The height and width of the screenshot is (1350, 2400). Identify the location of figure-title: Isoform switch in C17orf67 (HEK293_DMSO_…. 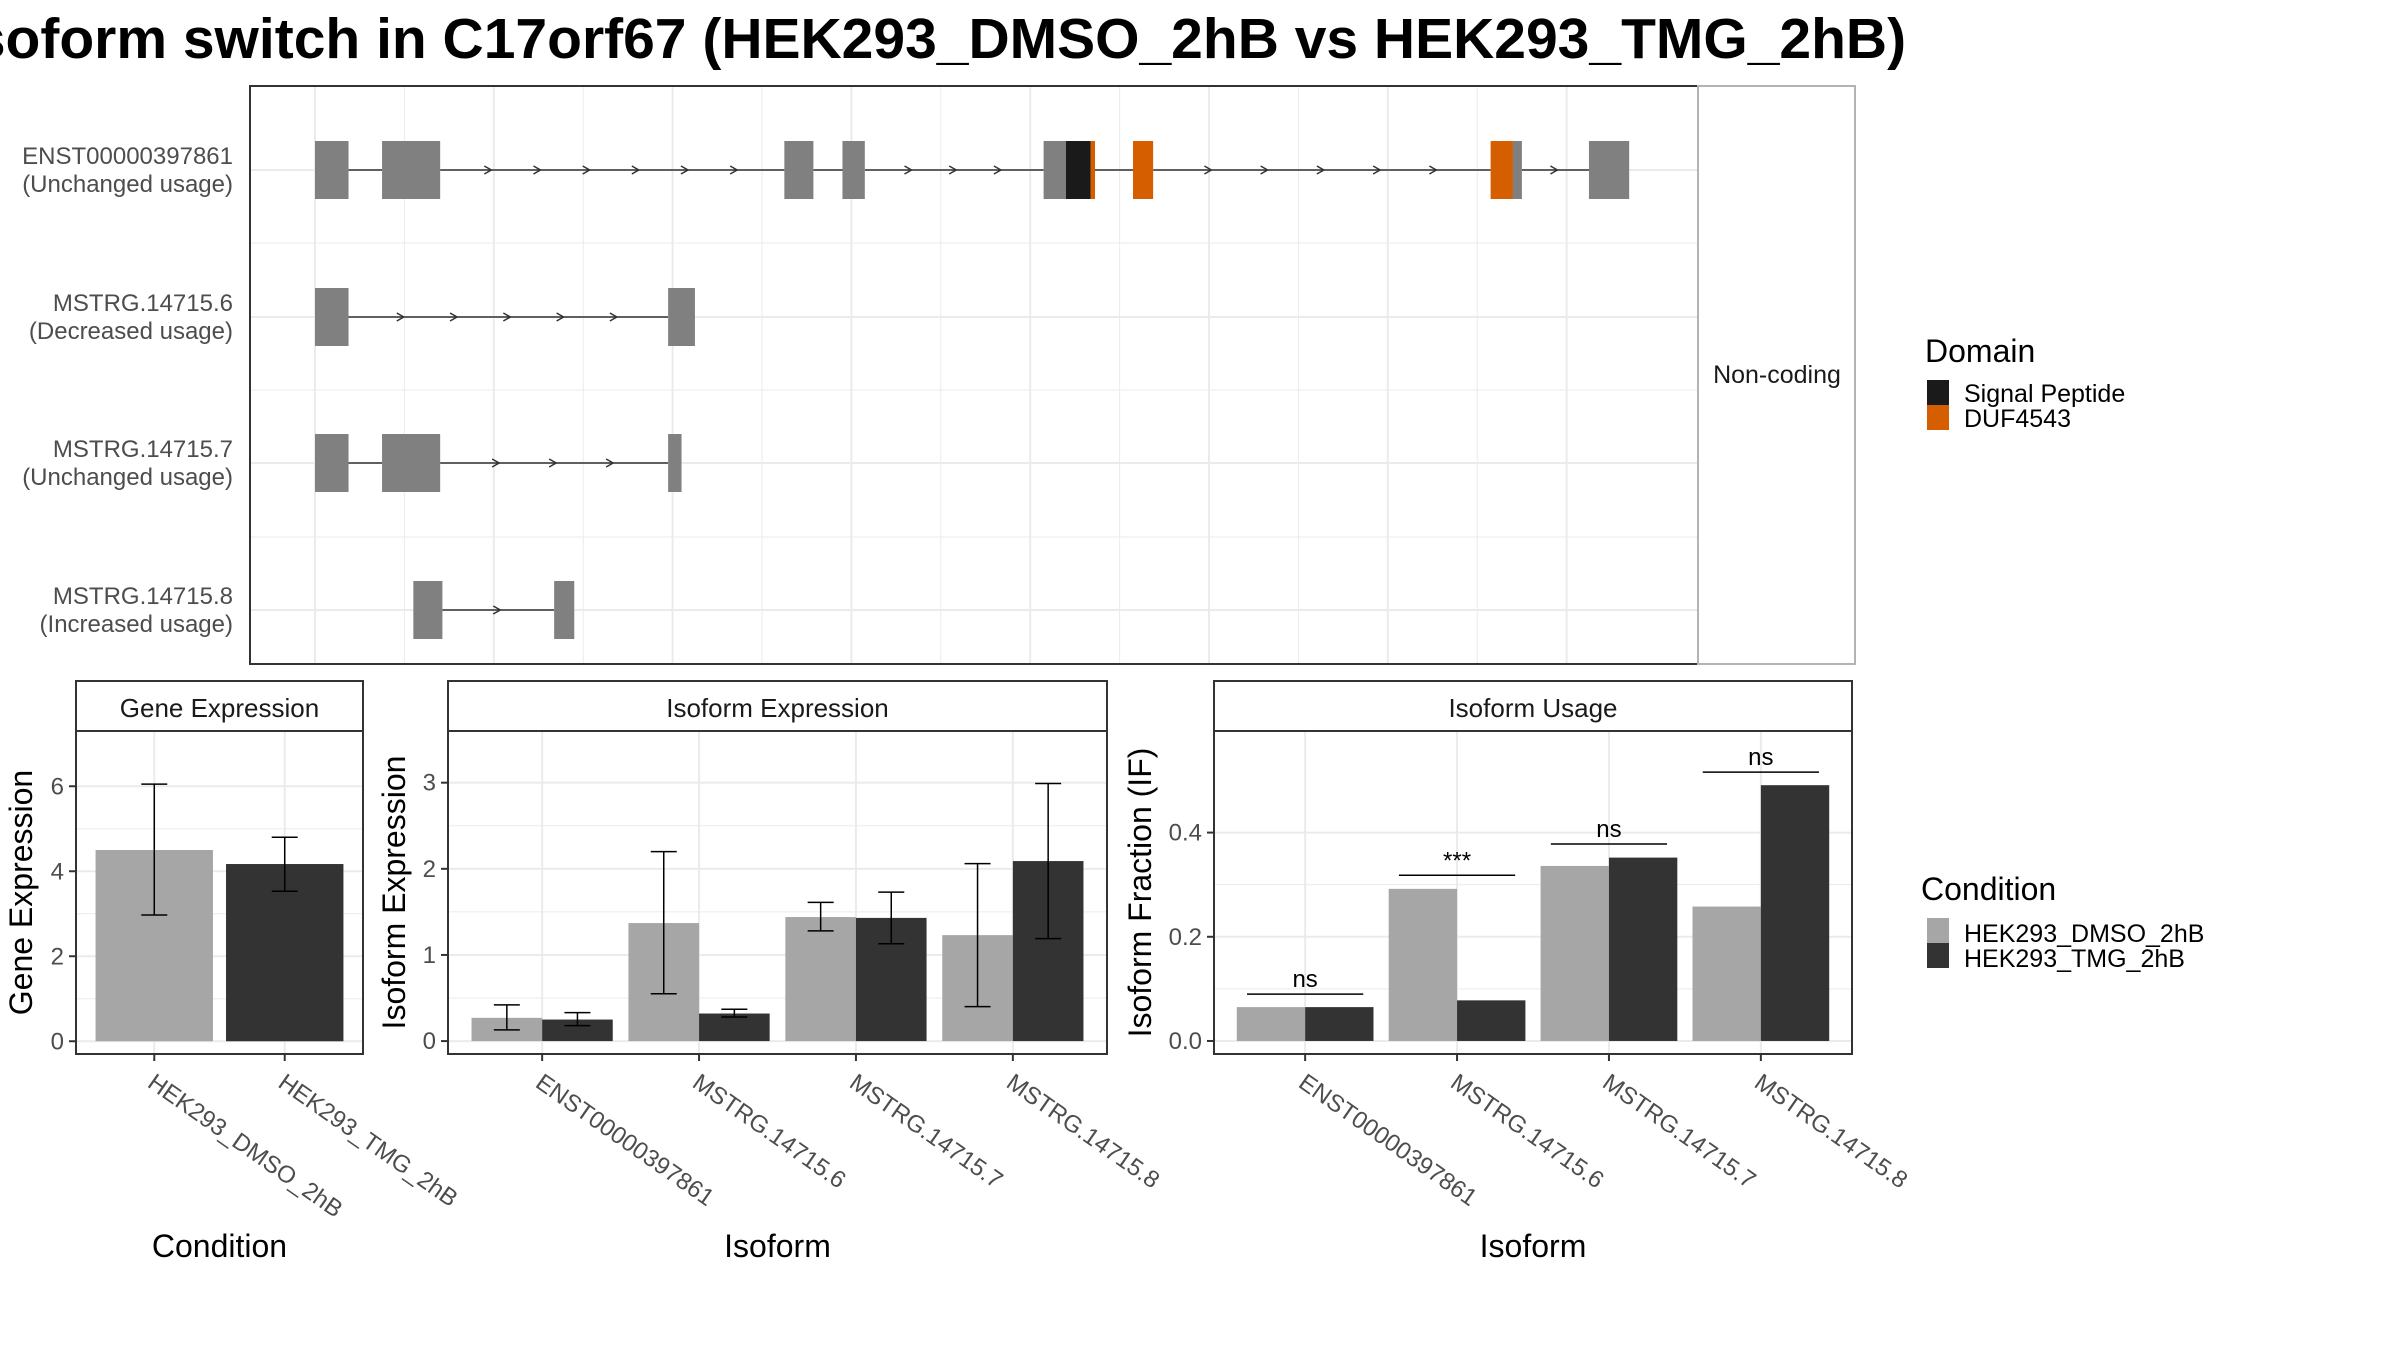
(953, 39).